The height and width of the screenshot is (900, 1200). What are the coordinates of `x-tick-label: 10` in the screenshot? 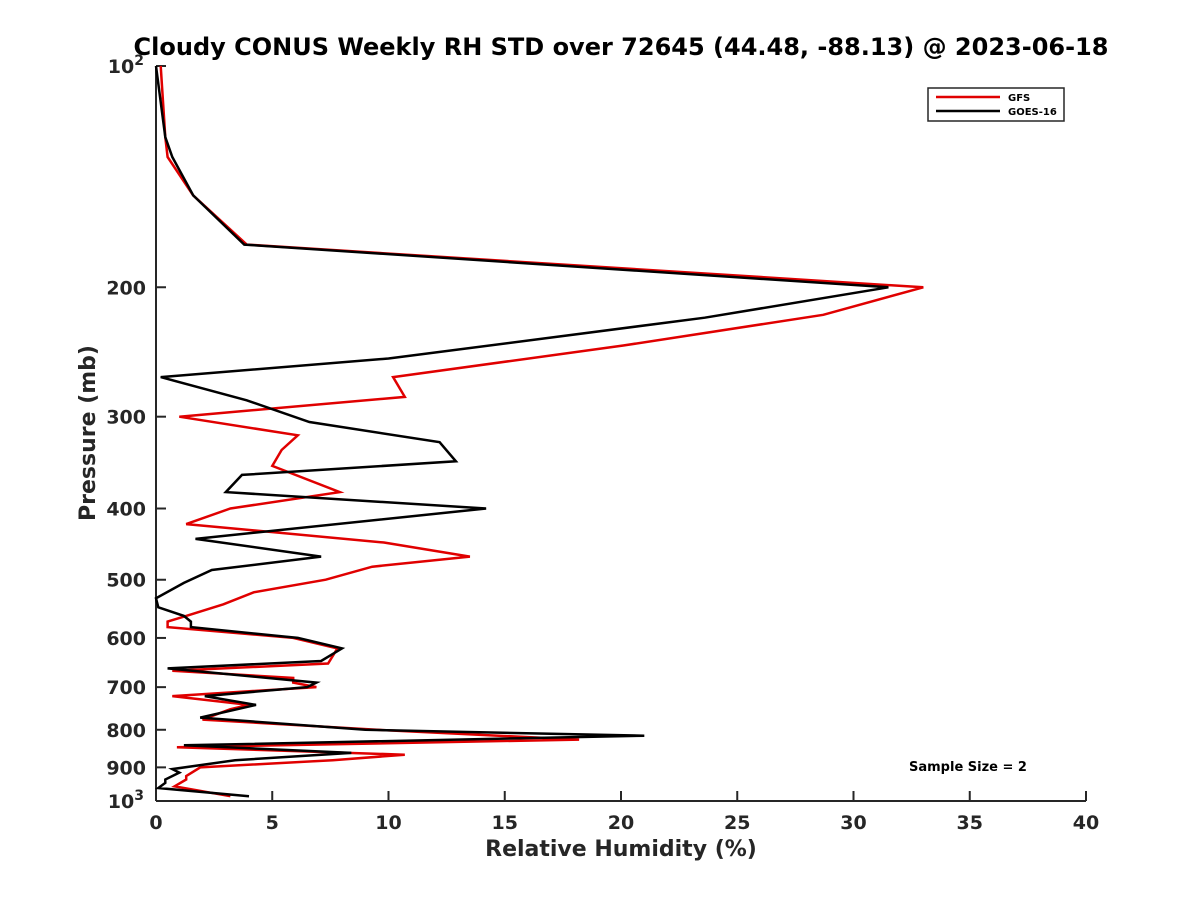 It's located at (388, 823).